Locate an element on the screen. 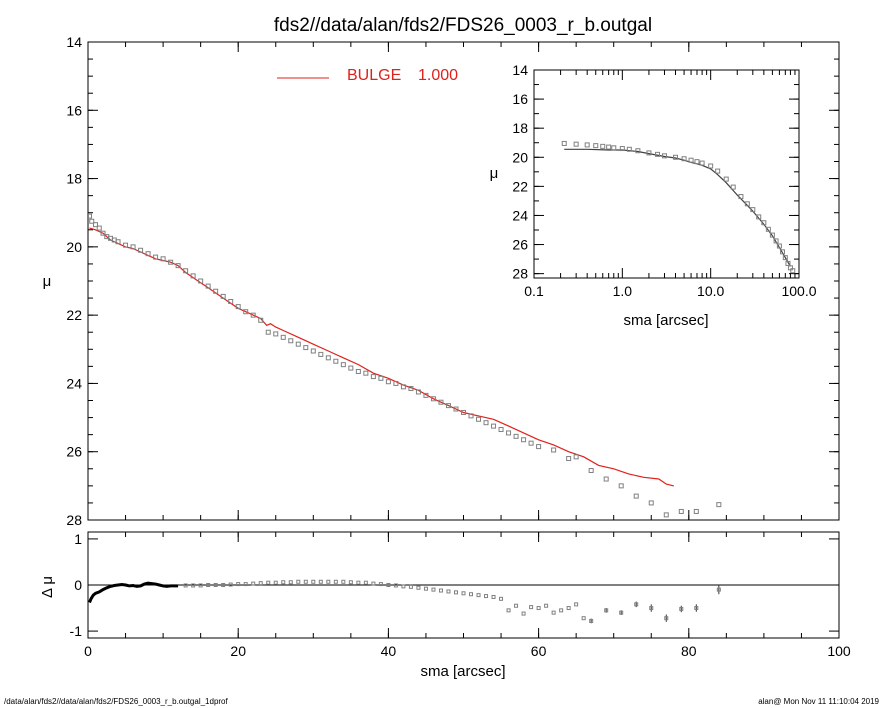 The width and height of the screenshot is (885, 708). x-tick-label: 10.0 is located at coordinates (710, 291).